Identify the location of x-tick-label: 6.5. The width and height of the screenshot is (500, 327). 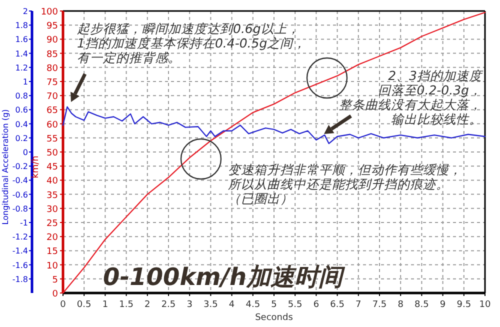
(337, 305).